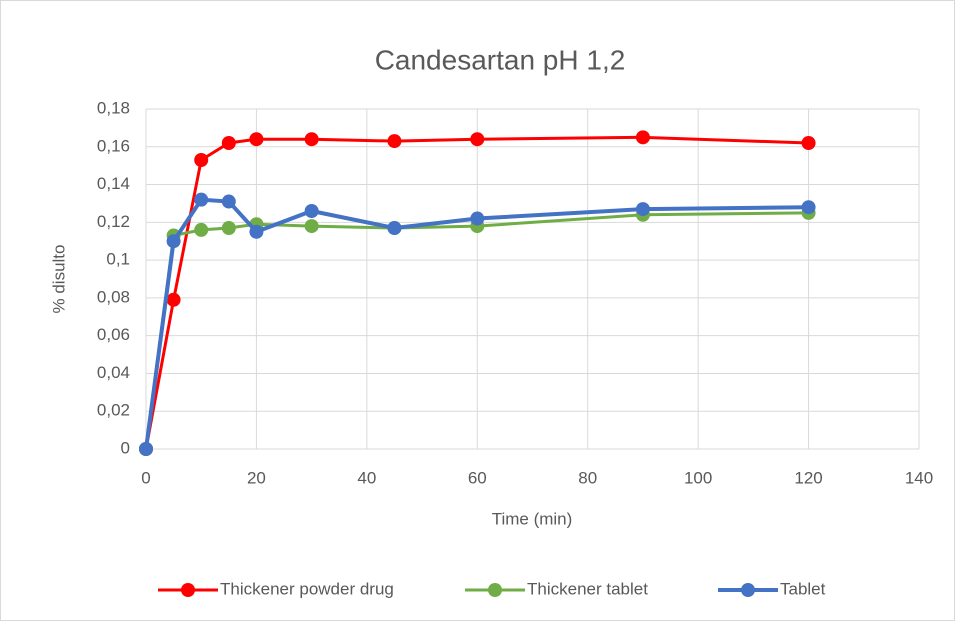 The height and width of the screenshot is (626, 955). Describe the element at coordinates (113, 334) in the screenshot. I see `y-tick-label: 0,06` at that location.